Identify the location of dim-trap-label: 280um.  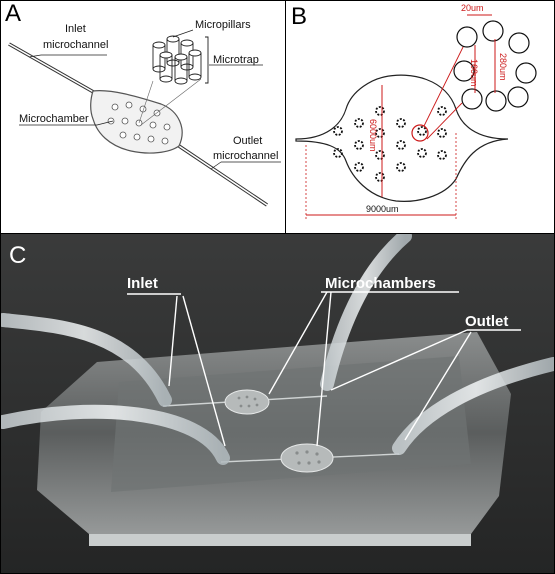
(503, 67).